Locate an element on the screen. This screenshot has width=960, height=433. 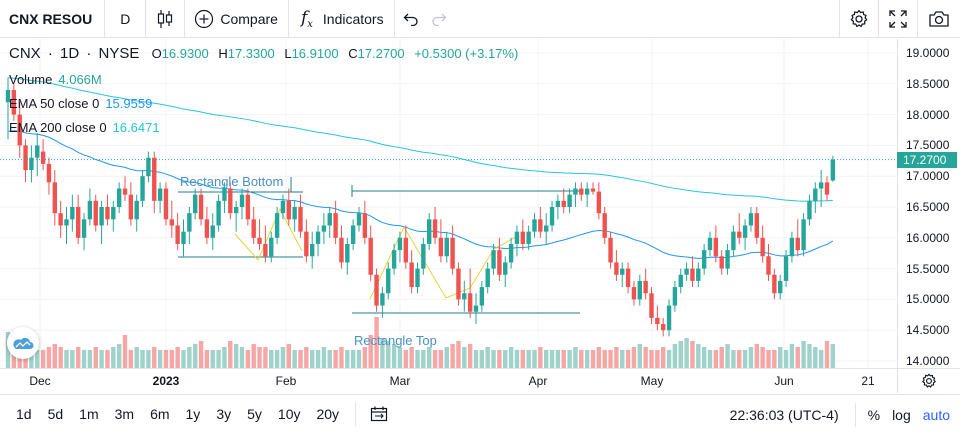
percent-toggle: % is located at coordinates (874, 414).